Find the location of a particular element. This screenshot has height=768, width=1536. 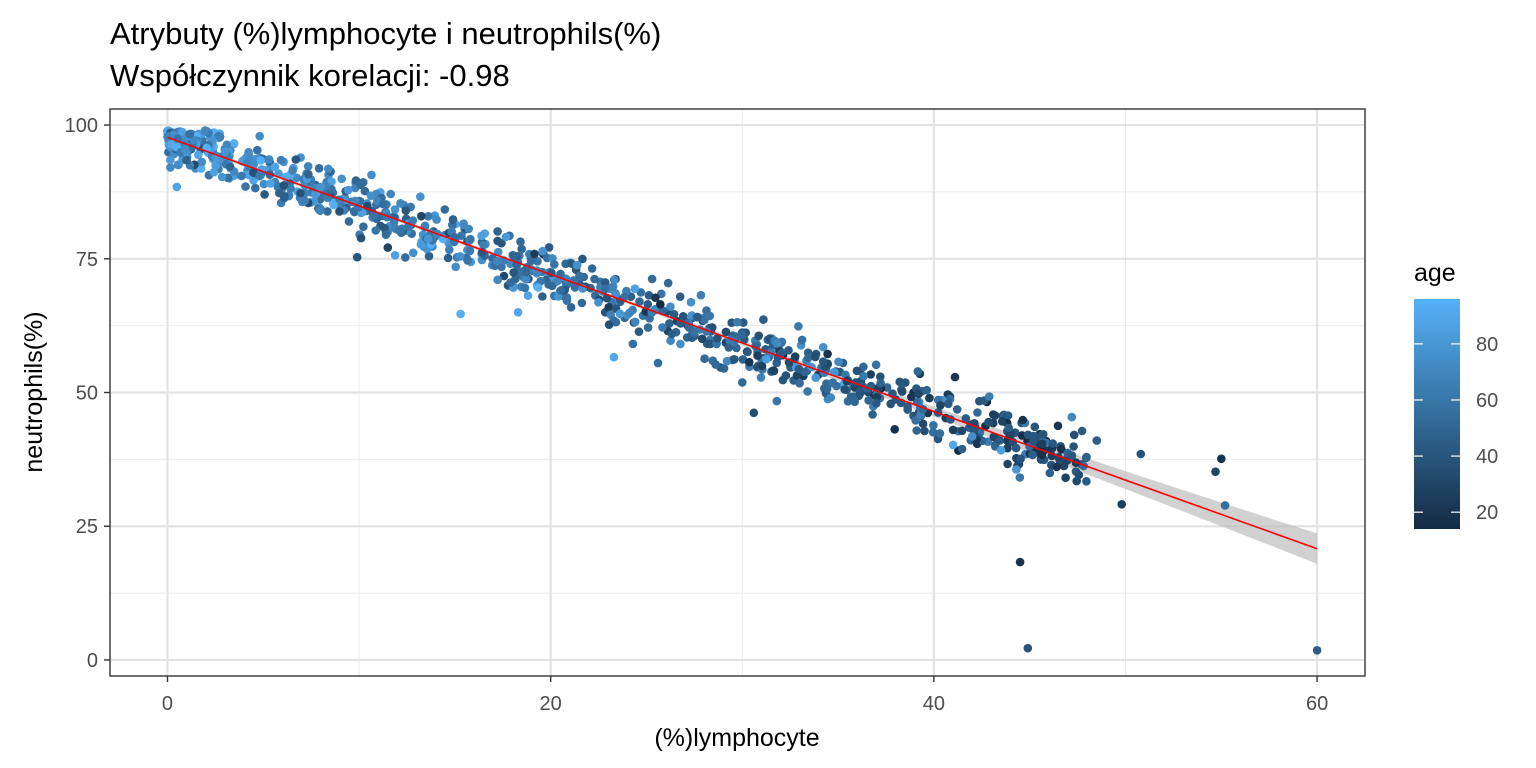

x-tick-label: 20 is located at coordinates (551, 704).